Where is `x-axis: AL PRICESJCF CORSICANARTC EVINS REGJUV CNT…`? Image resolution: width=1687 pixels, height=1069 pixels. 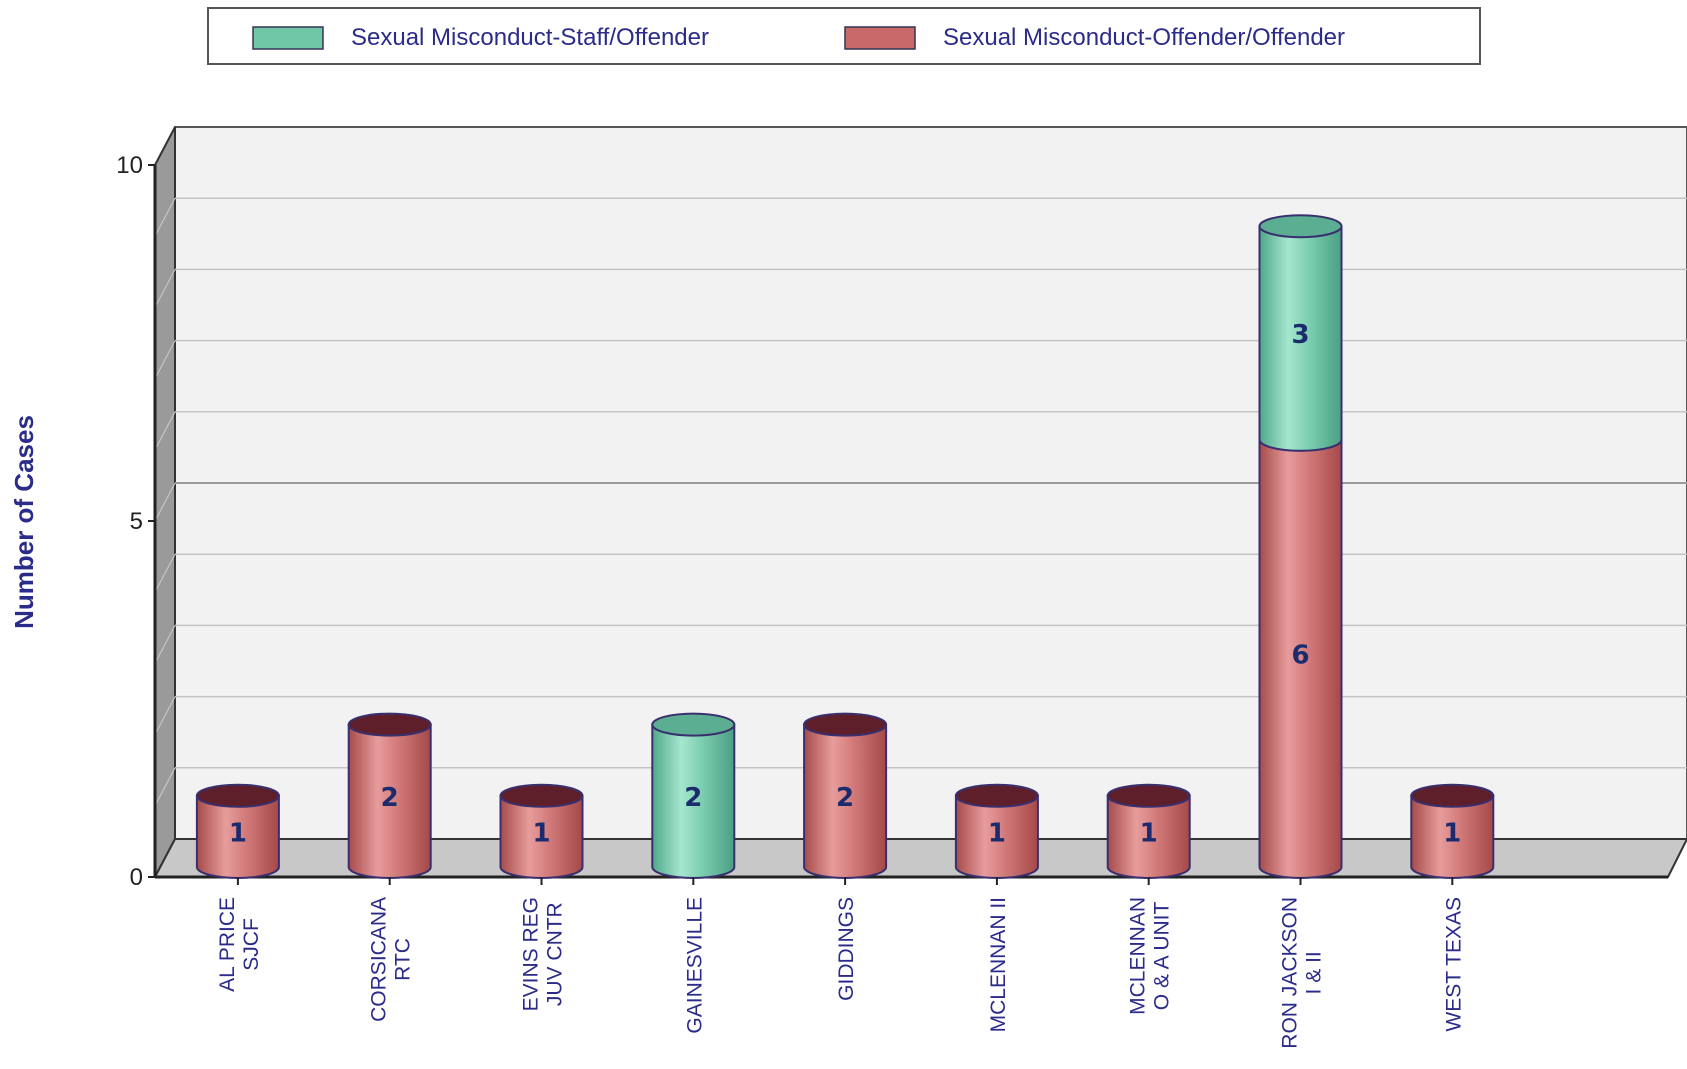
x-axis: AL PRICESJCF CORSICANARTC EVINS REGJUV CNT… is located at coordinates (840, 963).